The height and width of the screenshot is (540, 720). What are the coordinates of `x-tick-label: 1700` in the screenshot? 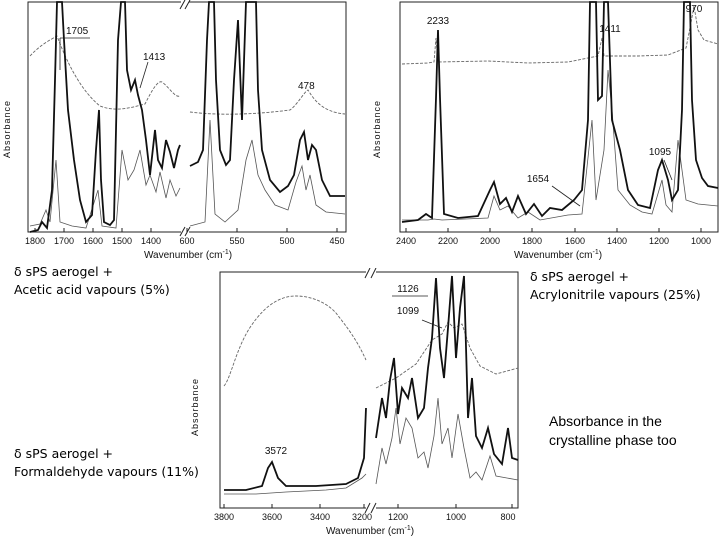 It's located at (64, 241).